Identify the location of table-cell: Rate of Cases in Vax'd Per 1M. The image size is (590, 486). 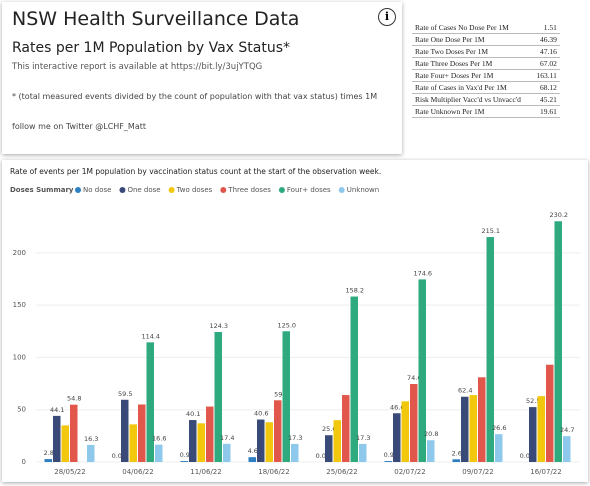
(468, 87).